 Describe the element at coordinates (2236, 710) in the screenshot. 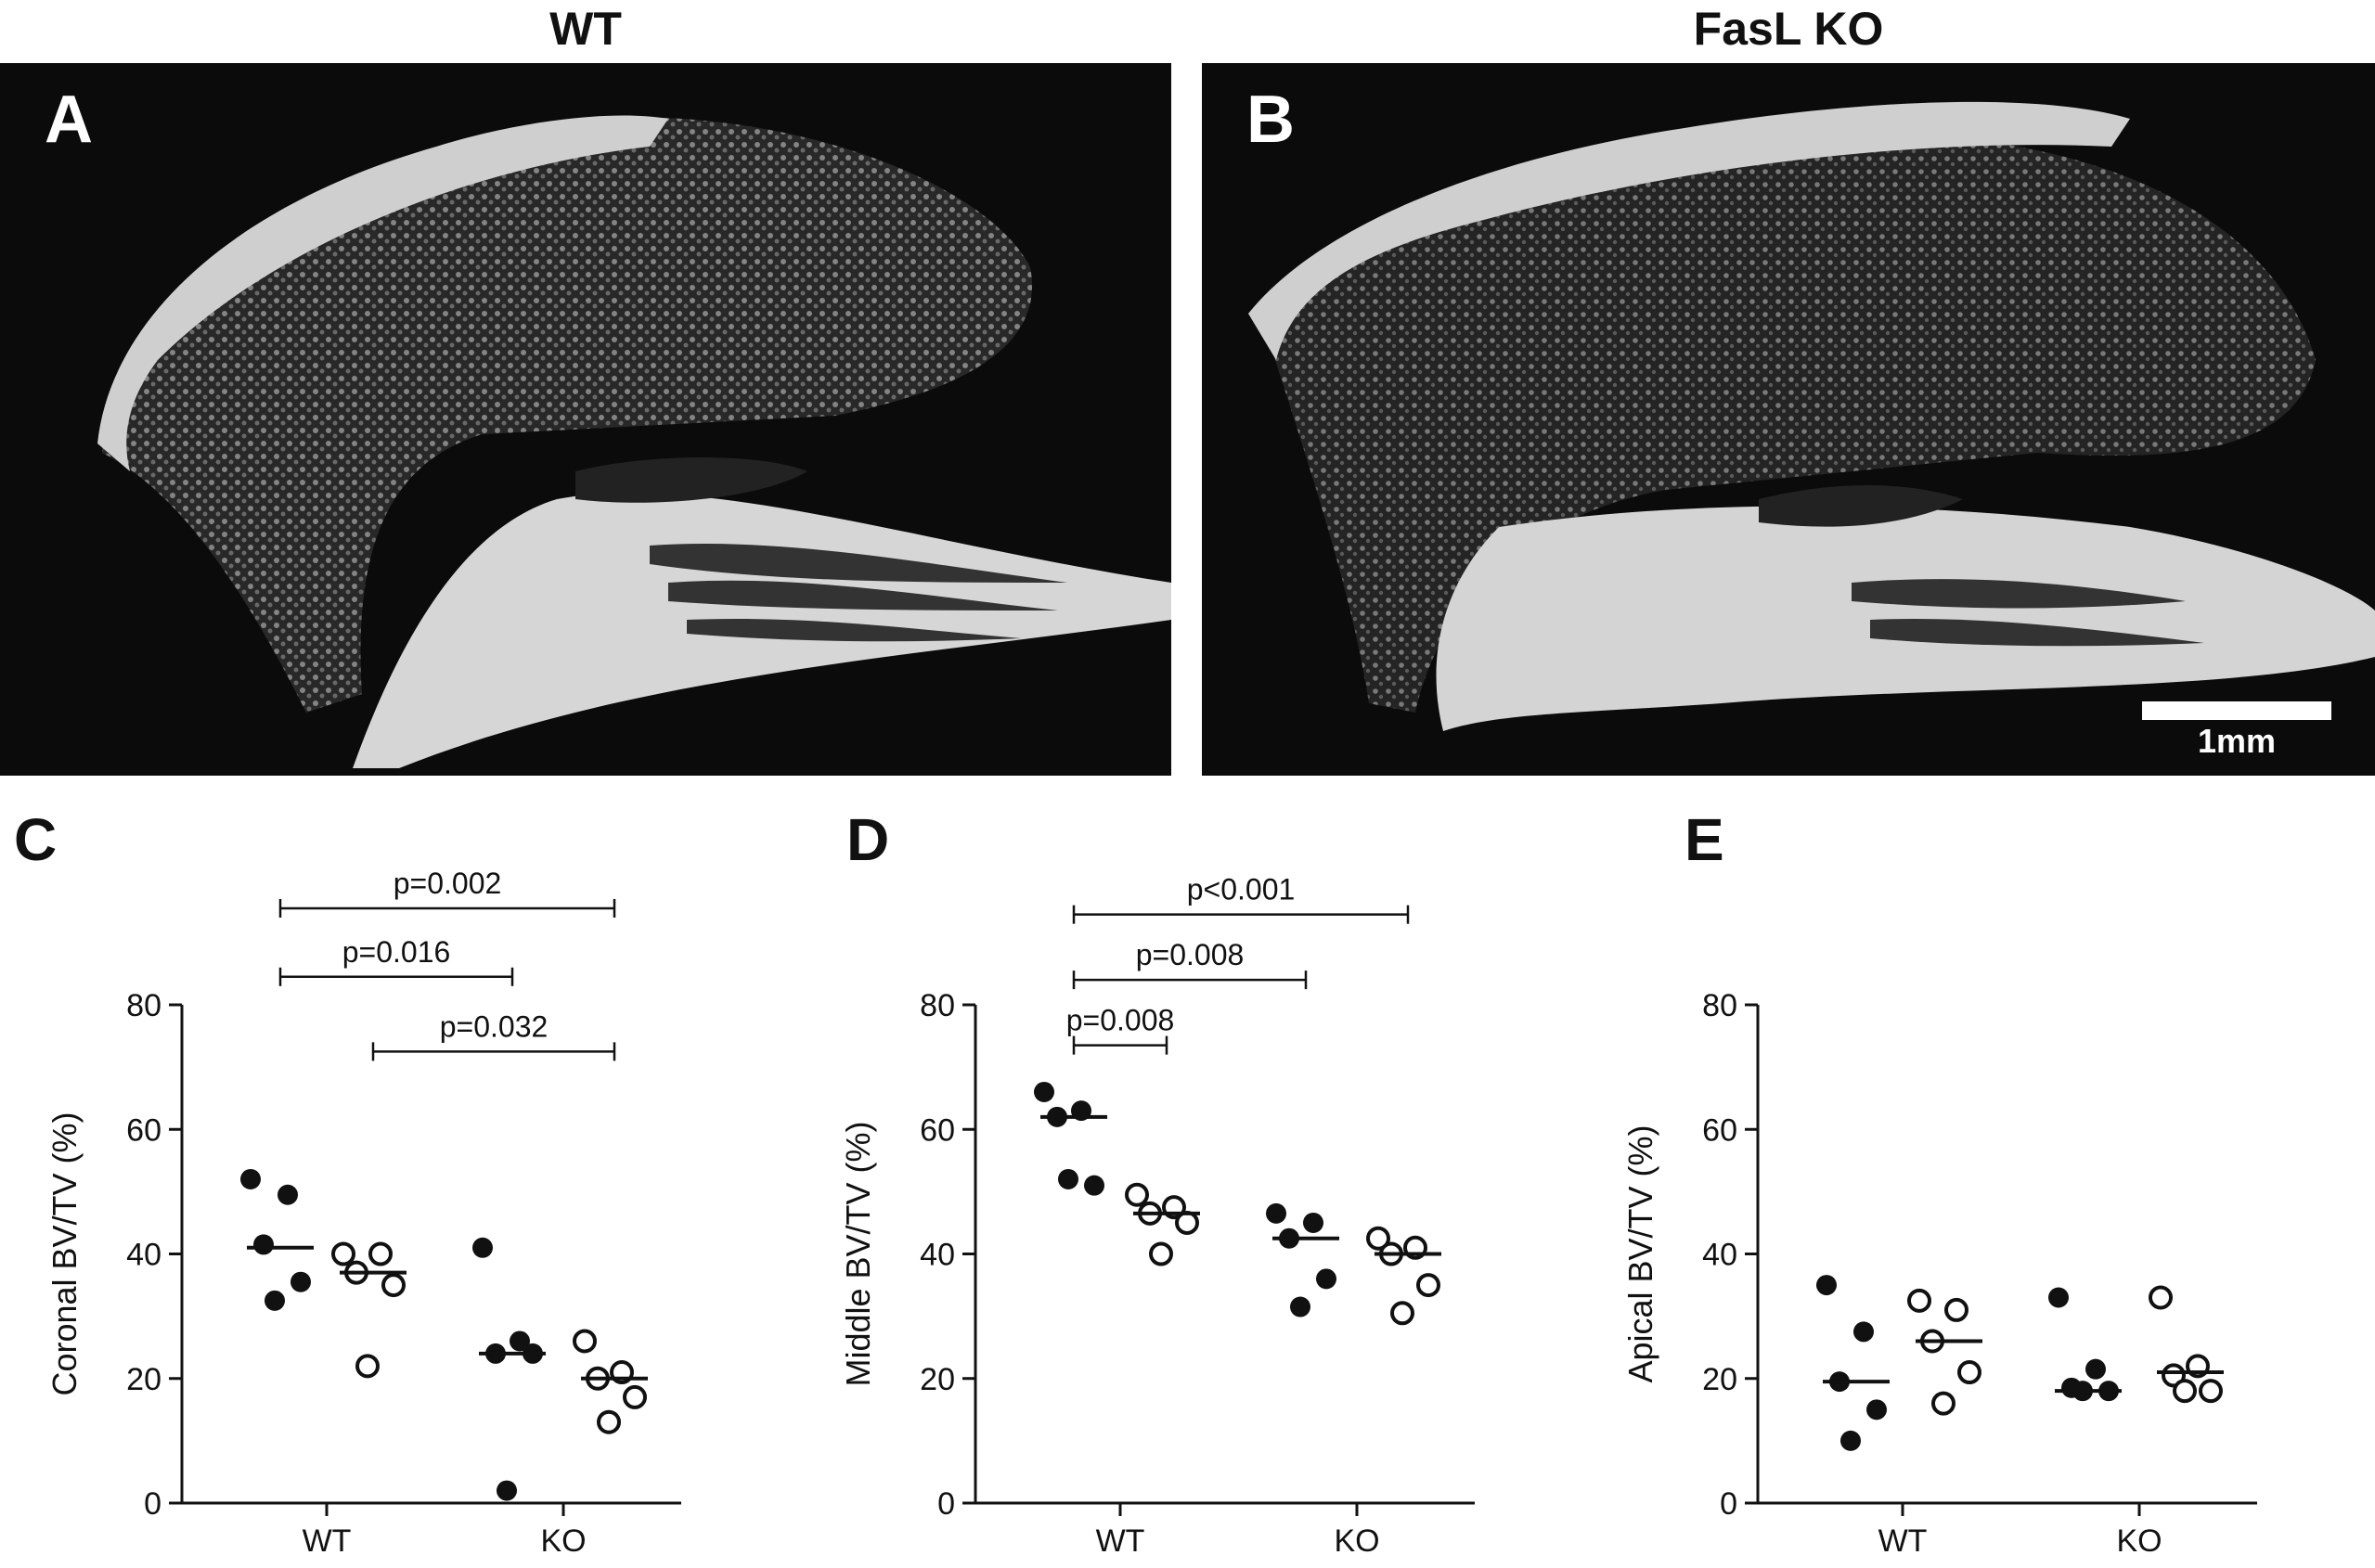

I see `scale-bar` at that location.